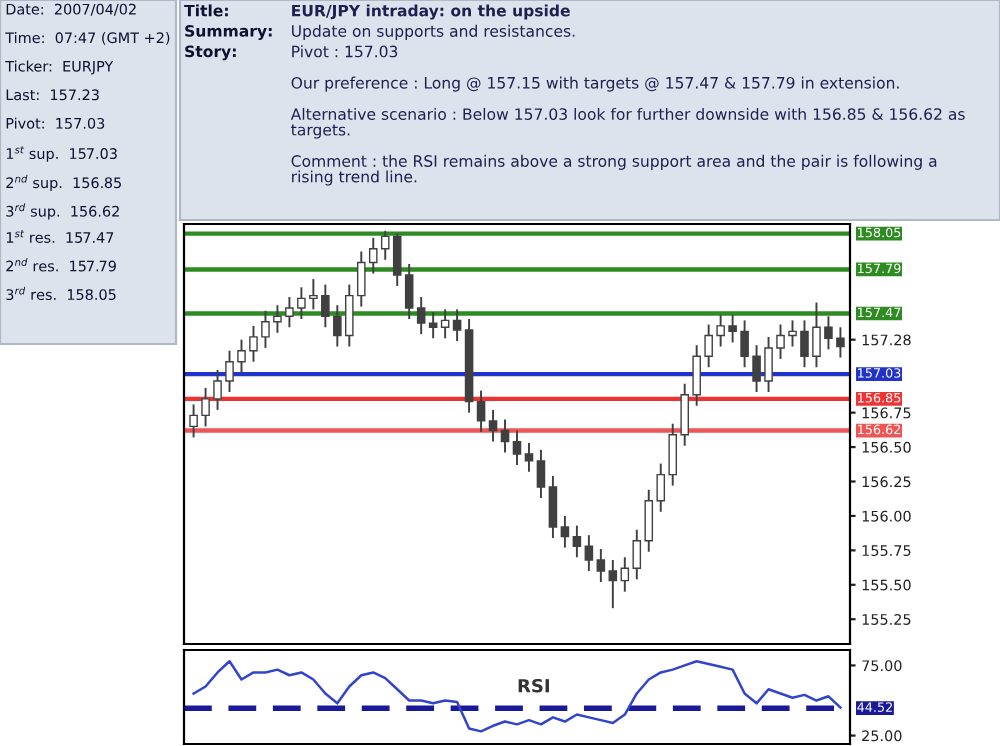 Image resolution: width=1000 pixels, height=746 pixels. What do you see at coordinates (533, 685) in the screenshot?
I see `annotation: RSI` at bounding box center [533, 685].